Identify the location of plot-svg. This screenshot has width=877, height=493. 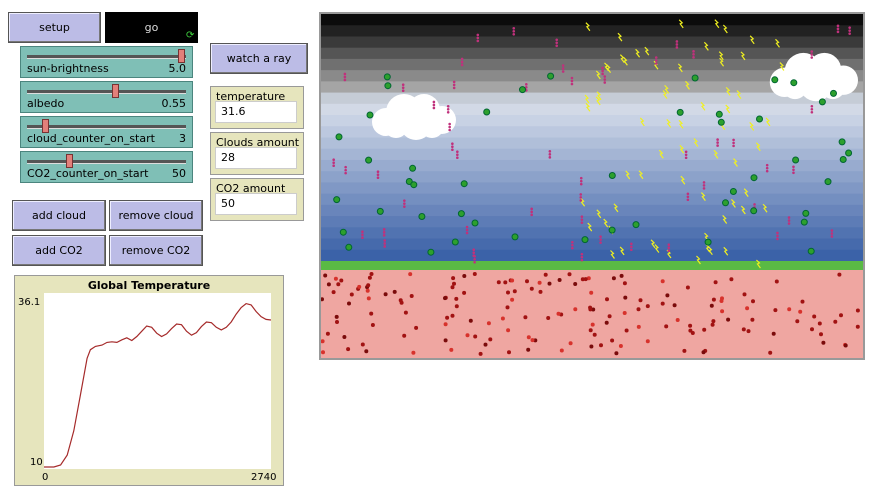
(158, 385).